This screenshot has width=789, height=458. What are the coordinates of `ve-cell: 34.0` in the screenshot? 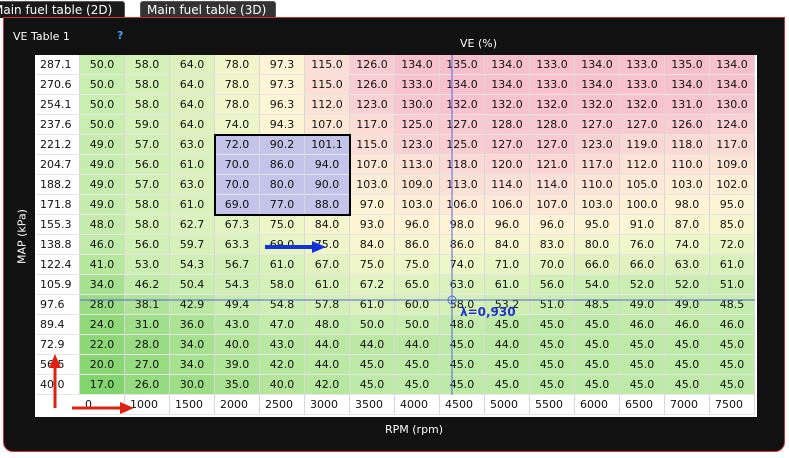 It's located at (192, 345).